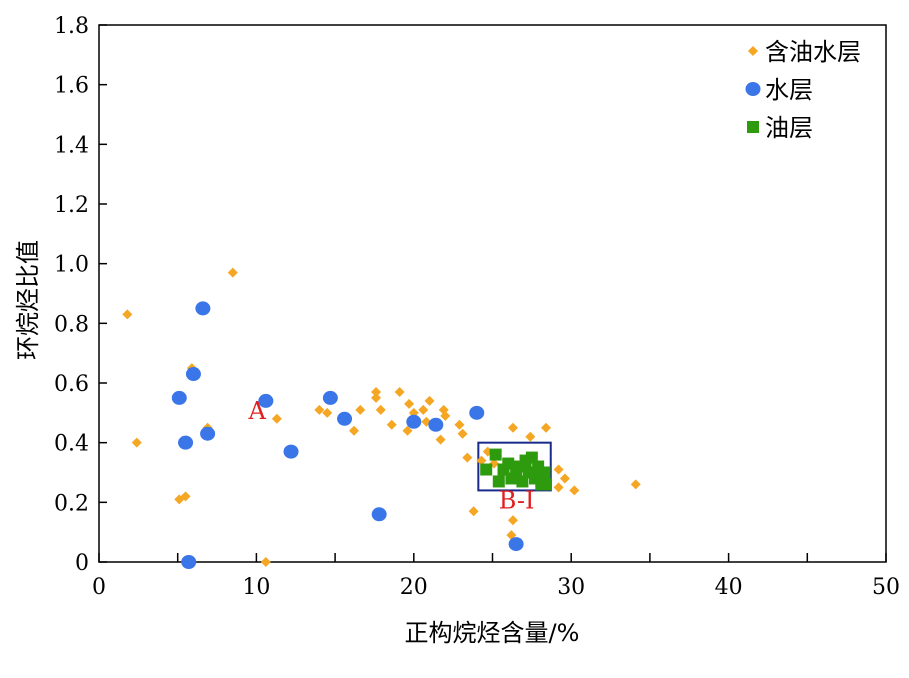 The height and width of the screenshot is (678, 909). What do you see at coordinates (813, 52) in the screenshot?
I see `legend-label: 含油水层` at bounding box center [813, 52].